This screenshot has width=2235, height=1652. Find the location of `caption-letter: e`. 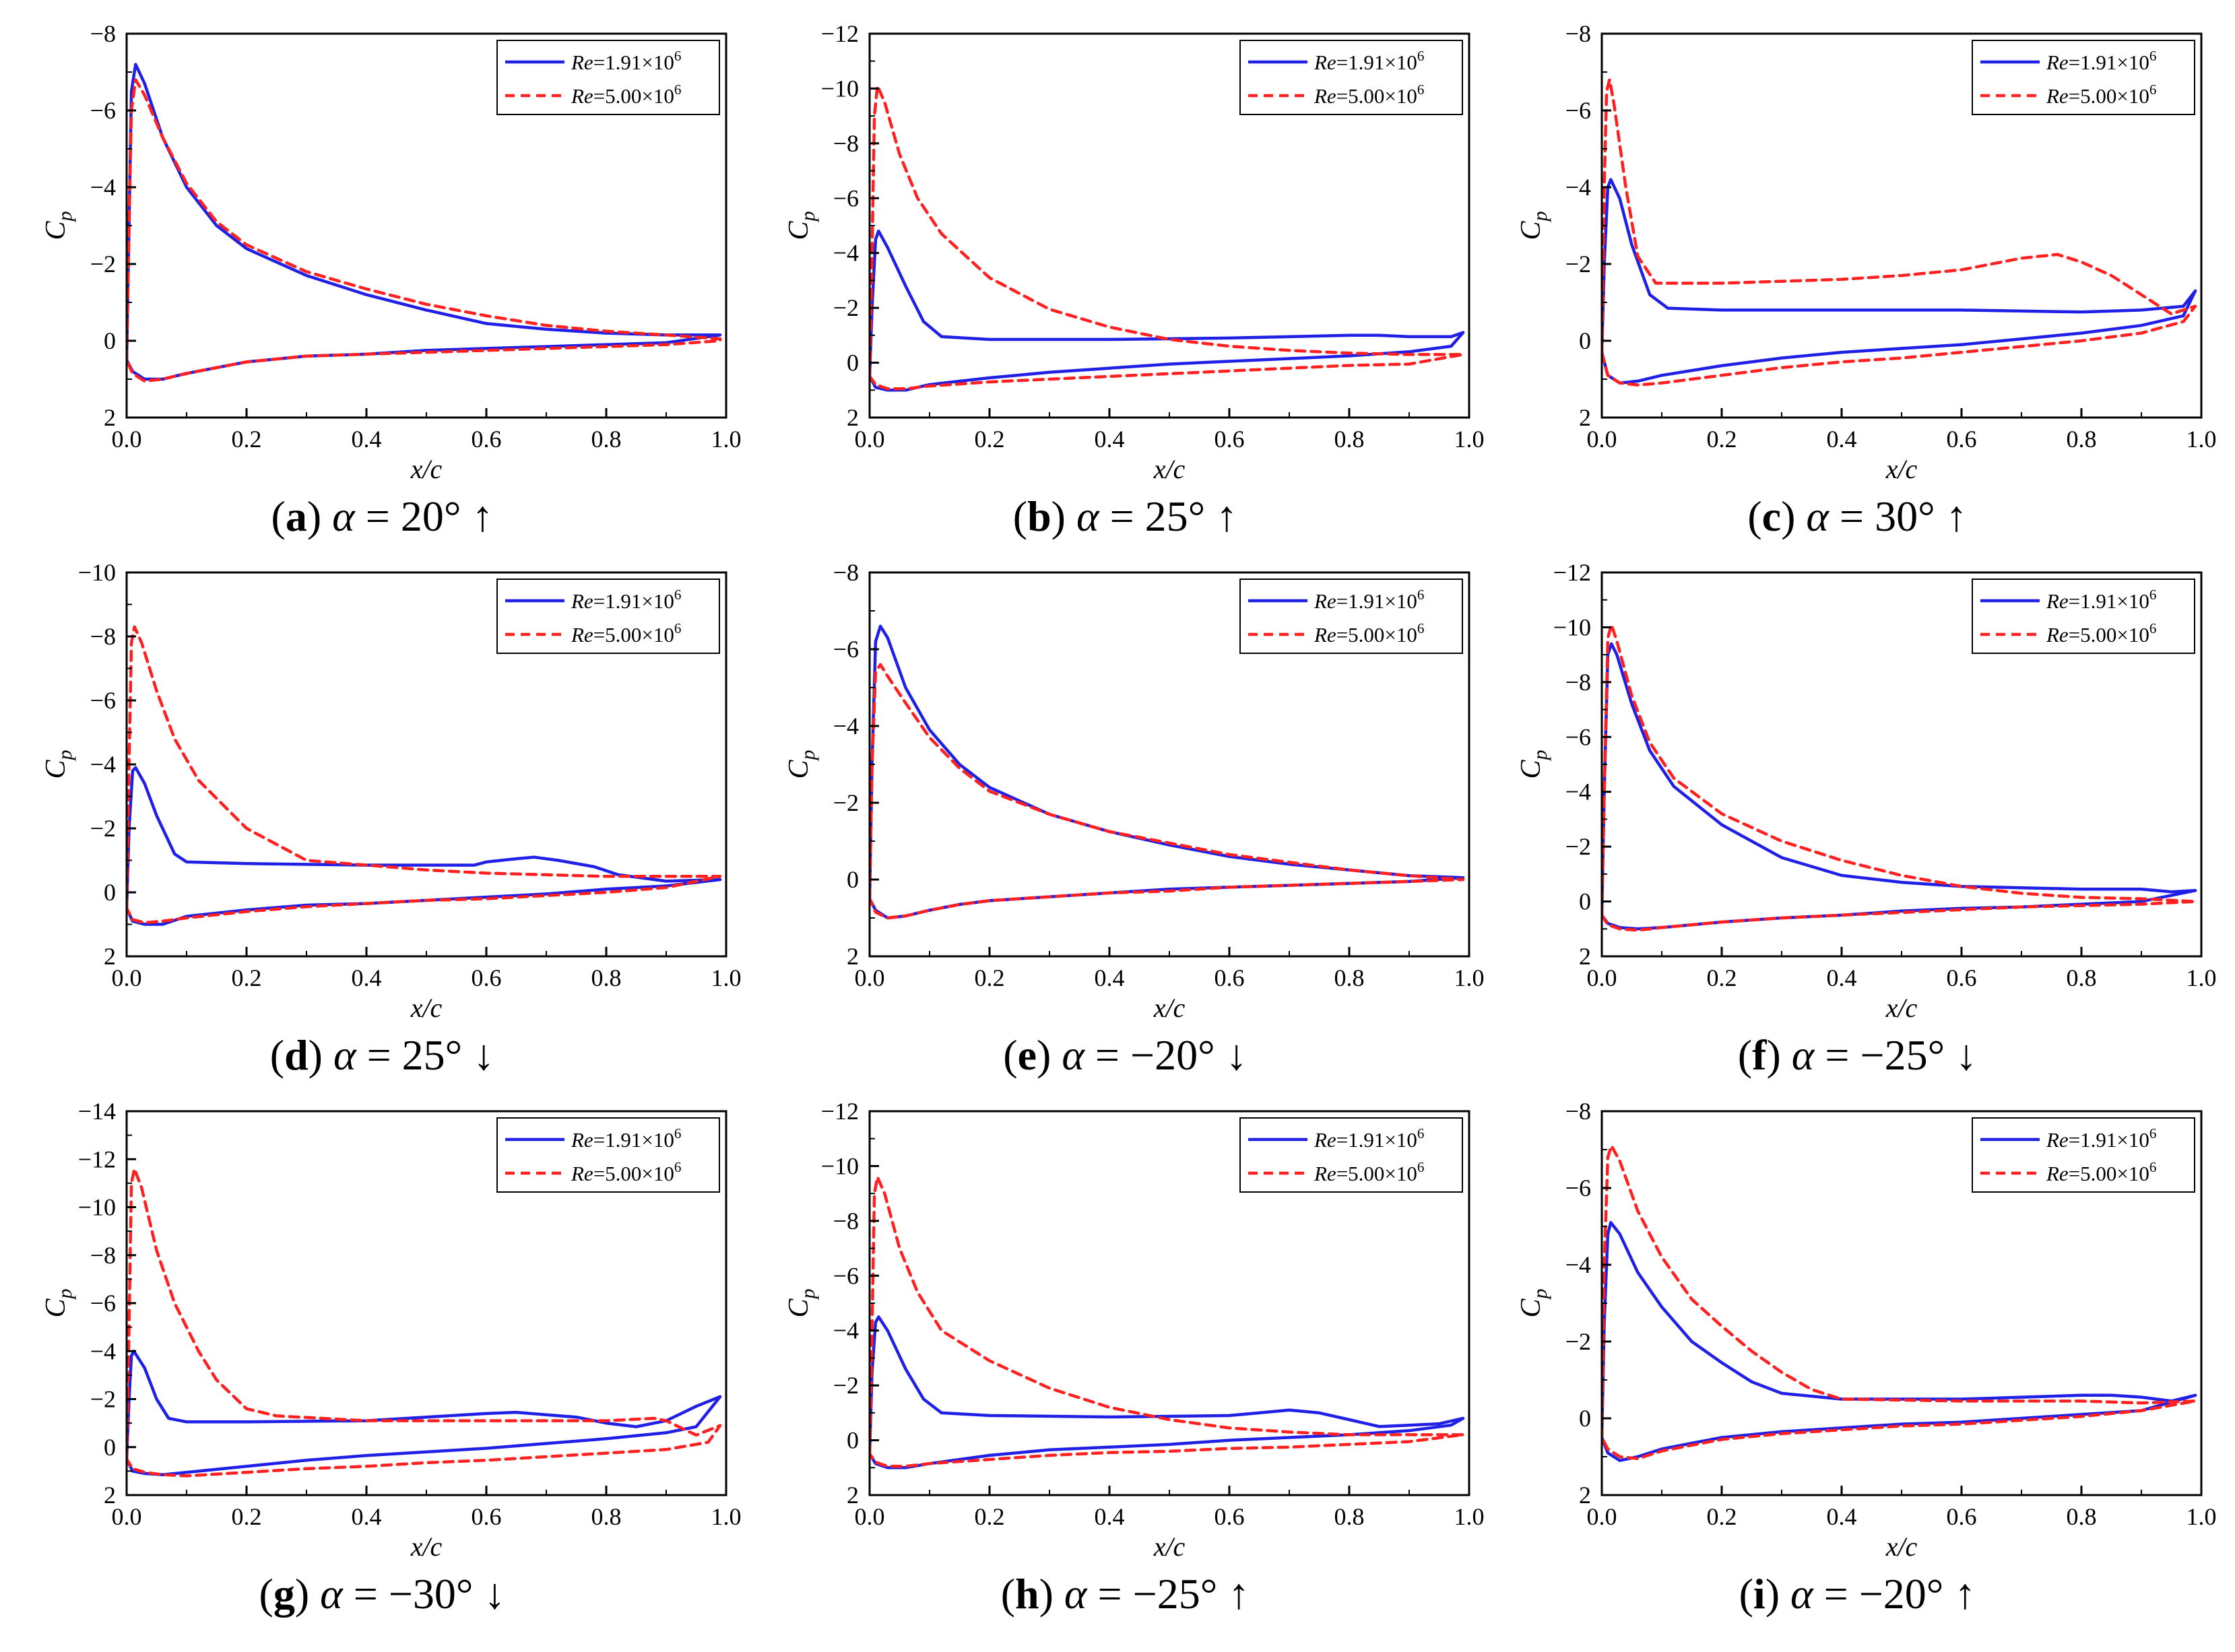

caption-letter: e is located at coordinates (1027, 1055).